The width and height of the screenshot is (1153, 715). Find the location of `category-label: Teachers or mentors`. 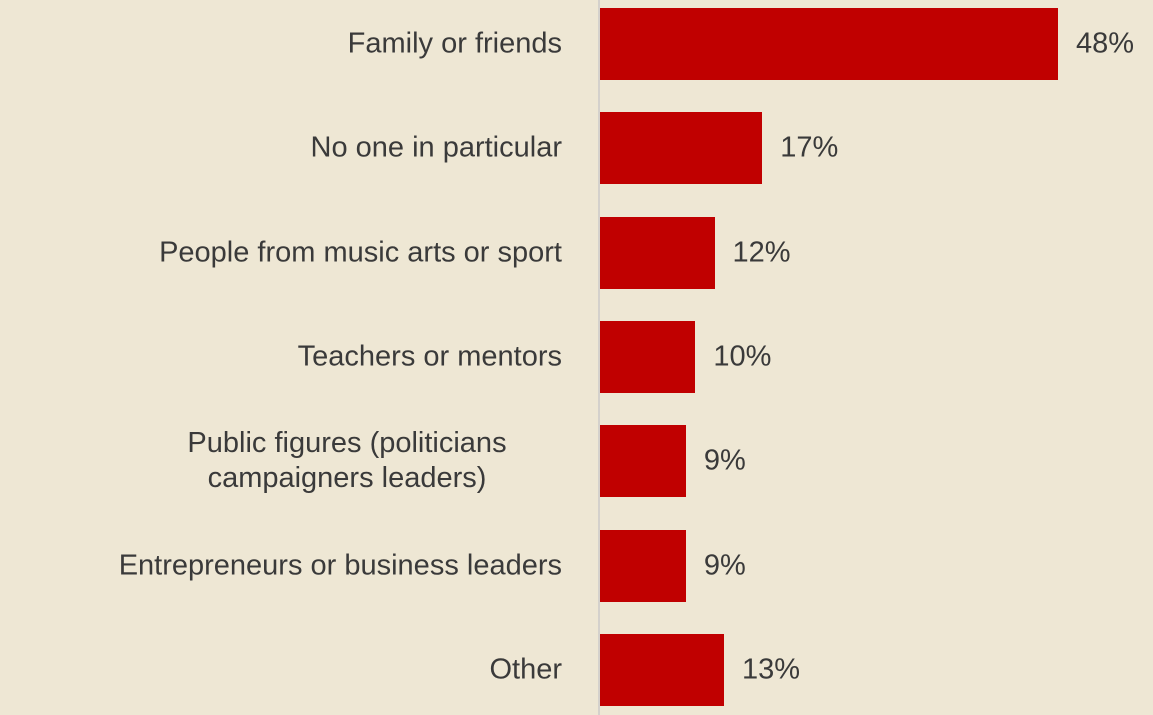

category-label: Teachers or mentors is located at coordinates (429, 356).